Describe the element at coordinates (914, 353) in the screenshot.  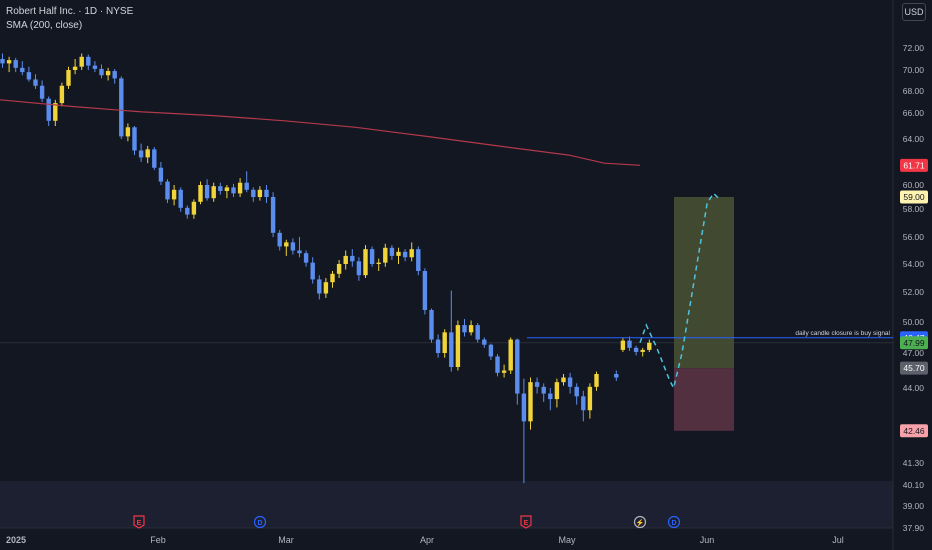
I see `price-tick-label: 47.00` at that location.